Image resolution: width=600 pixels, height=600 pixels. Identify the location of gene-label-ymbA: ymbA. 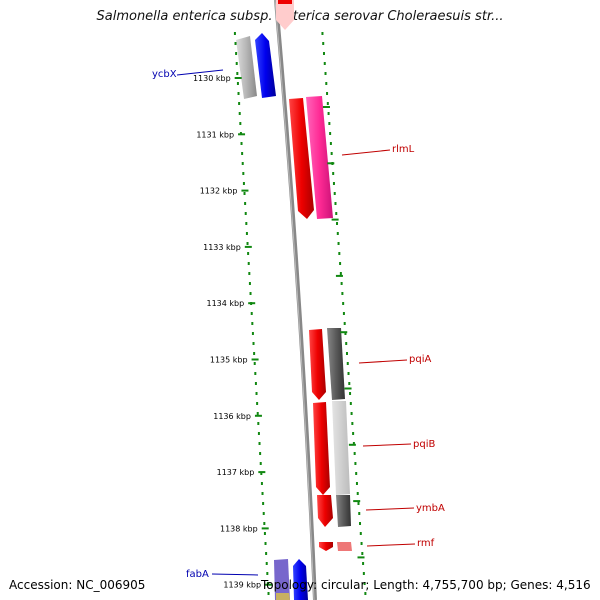
(430, 508).